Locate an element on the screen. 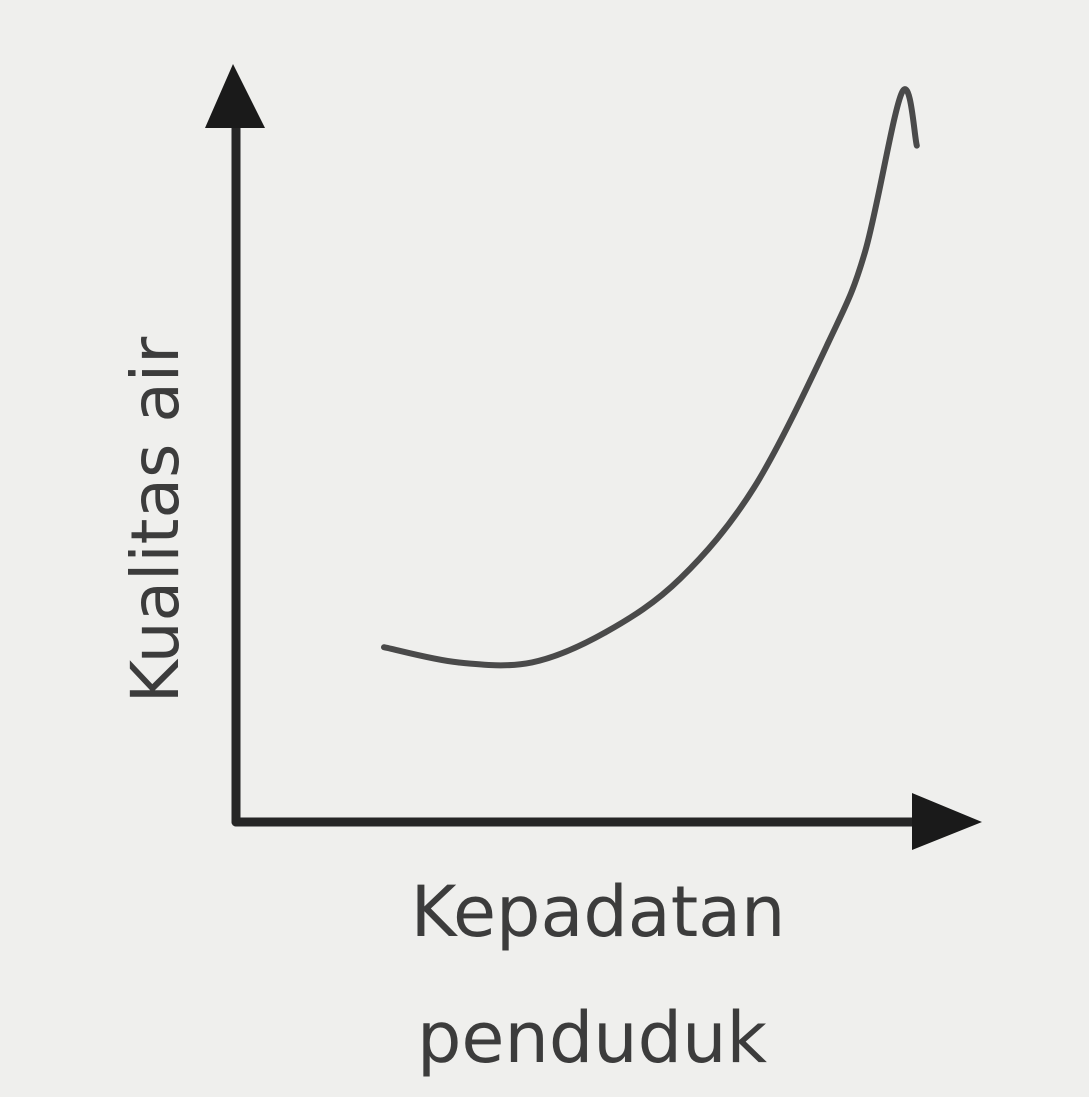 Image resolution: width=1089 pixels, height=1097 pixels. y-axis-arrowhead is located at coordinates (235, 96).